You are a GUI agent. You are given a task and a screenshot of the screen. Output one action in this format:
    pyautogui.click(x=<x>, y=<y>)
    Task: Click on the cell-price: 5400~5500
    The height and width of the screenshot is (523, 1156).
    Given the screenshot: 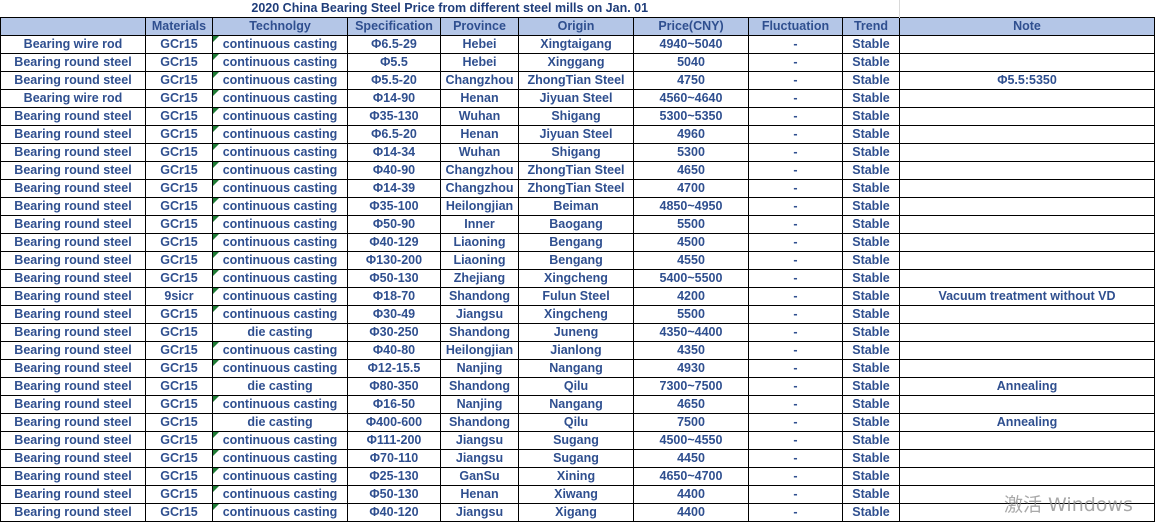 What is the action you would take?
    pyautogui.click(x=691, y=278)
    